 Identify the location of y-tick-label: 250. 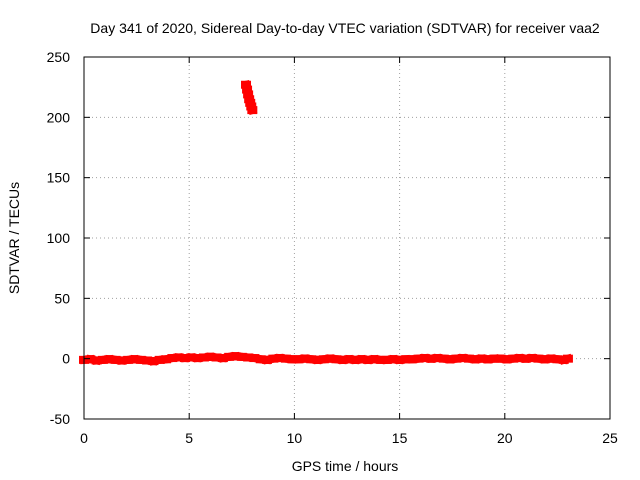
(59, 57).